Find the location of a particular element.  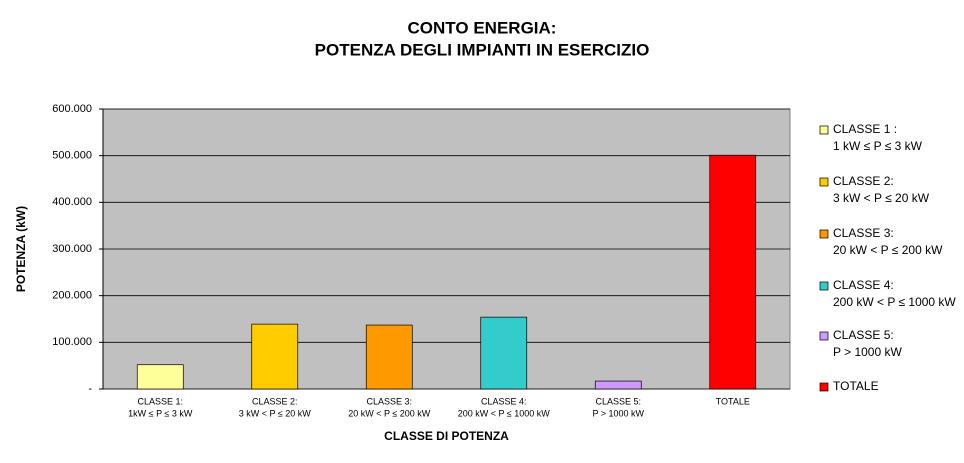

x-tick-label: 200 kW < P ≤ 1000 kW is located at coordinates (504, 413).